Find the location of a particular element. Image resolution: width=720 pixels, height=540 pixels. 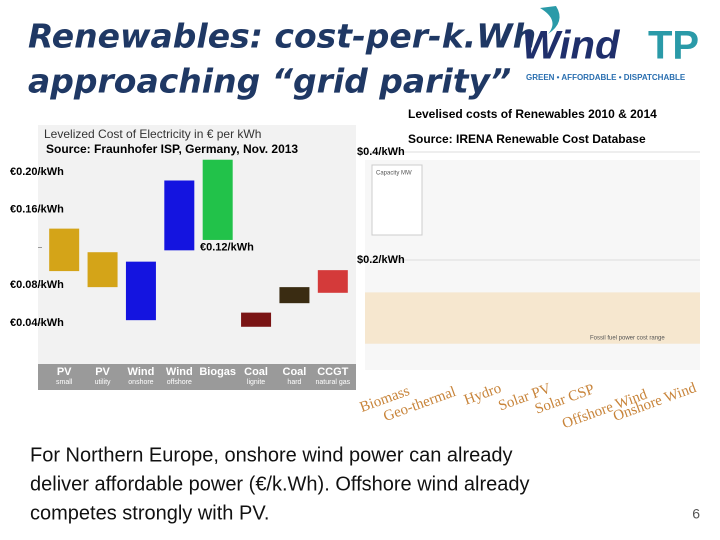

y-tick-label: €0.20/kWh is located at coordinates (37, 172).